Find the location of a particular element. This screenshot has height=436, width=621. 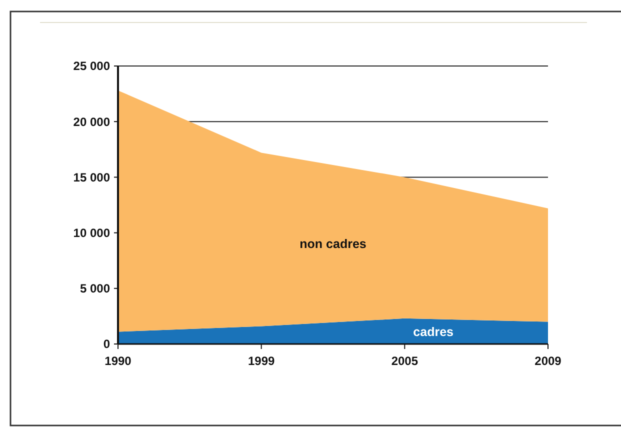

x-tick-label: 2009 is located at coordinates (548, 361).